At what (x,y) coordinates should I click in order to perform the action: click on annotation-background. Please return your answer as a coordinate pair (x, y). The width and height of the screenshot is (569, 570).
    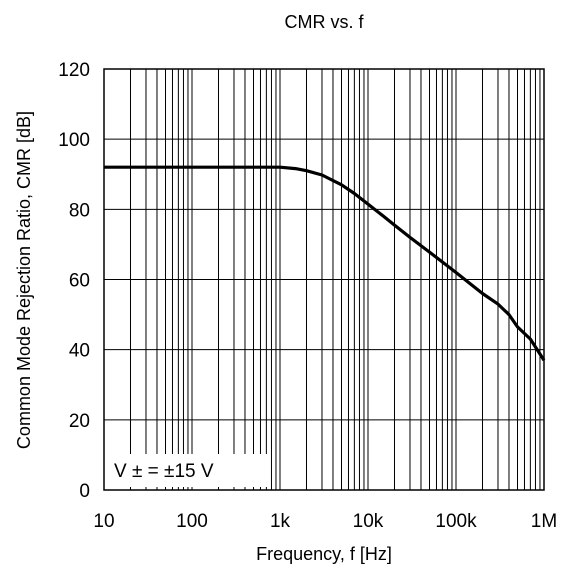
    Looking at the image, I should click on (189, 470).